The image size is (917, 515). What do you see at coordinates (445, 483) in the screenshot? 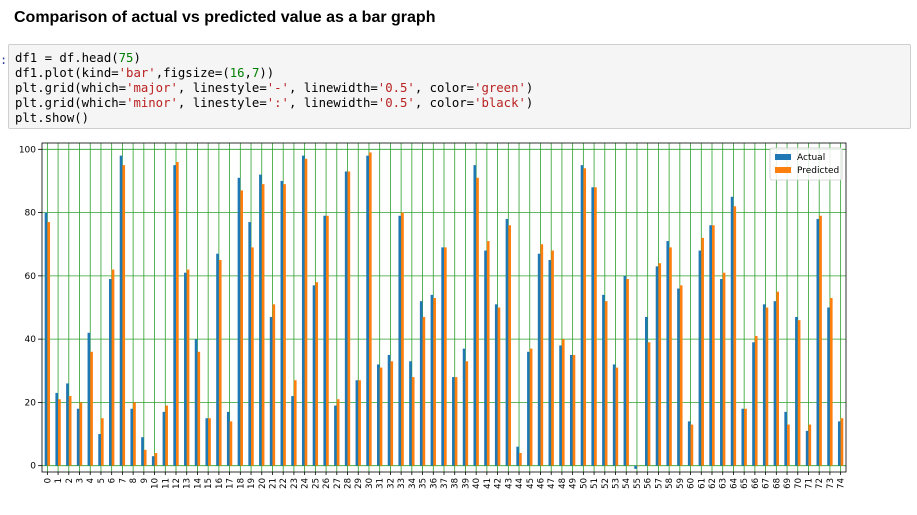
I see `x-tick-label: 37` at bounding box center [445, 483].